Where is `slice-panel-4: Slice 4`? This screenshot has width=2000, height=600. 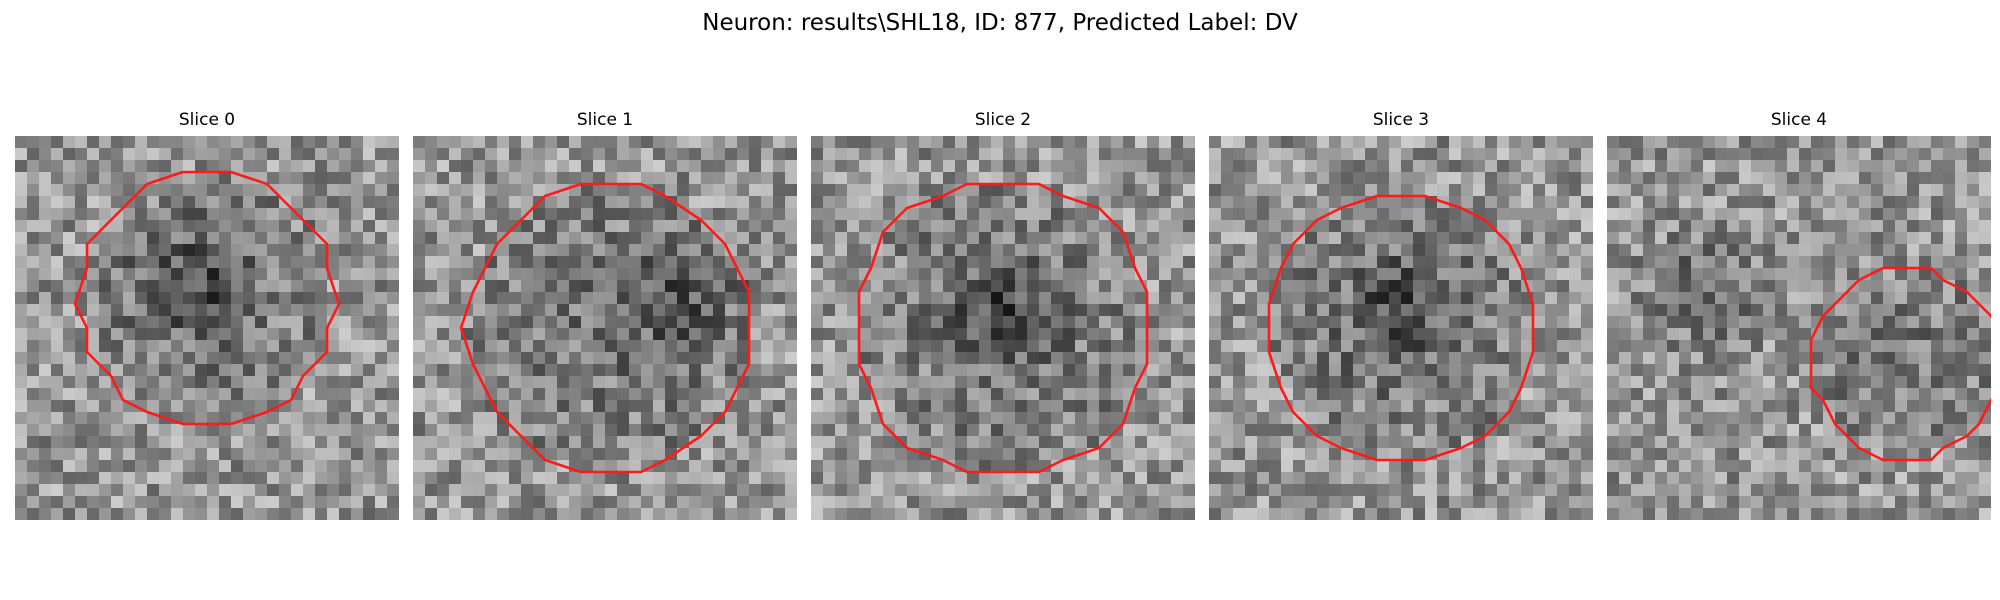
slice-panel-4: Slice 4 is located at coordinates (1799, 314).